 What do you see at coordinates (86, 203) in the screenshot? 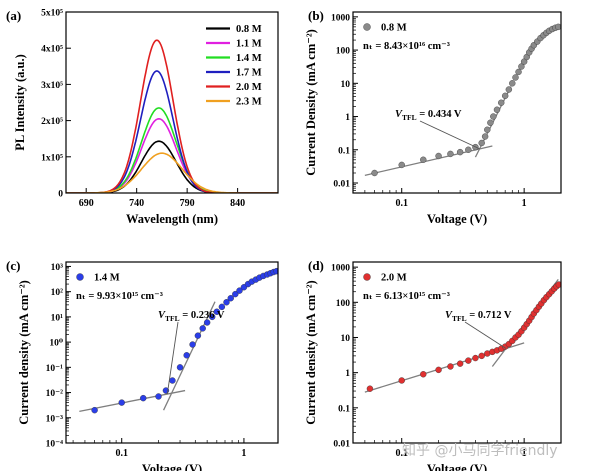
I see `x-tick-label: 690` at bounding box center [86, 203].